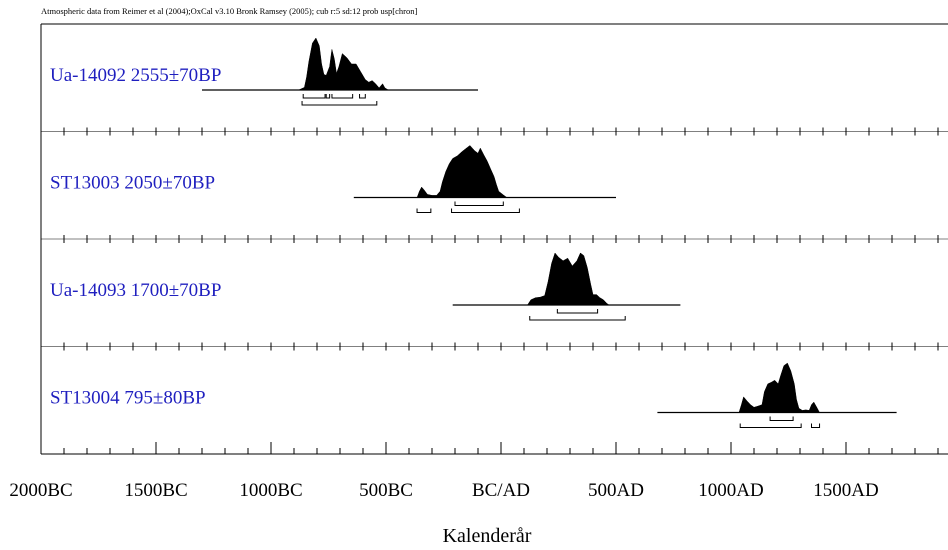 The image size is (948, 550). Describe the element at coordinates (845, 490) in the screenshot. I see `x-tick-label: 1500AD` at that location.